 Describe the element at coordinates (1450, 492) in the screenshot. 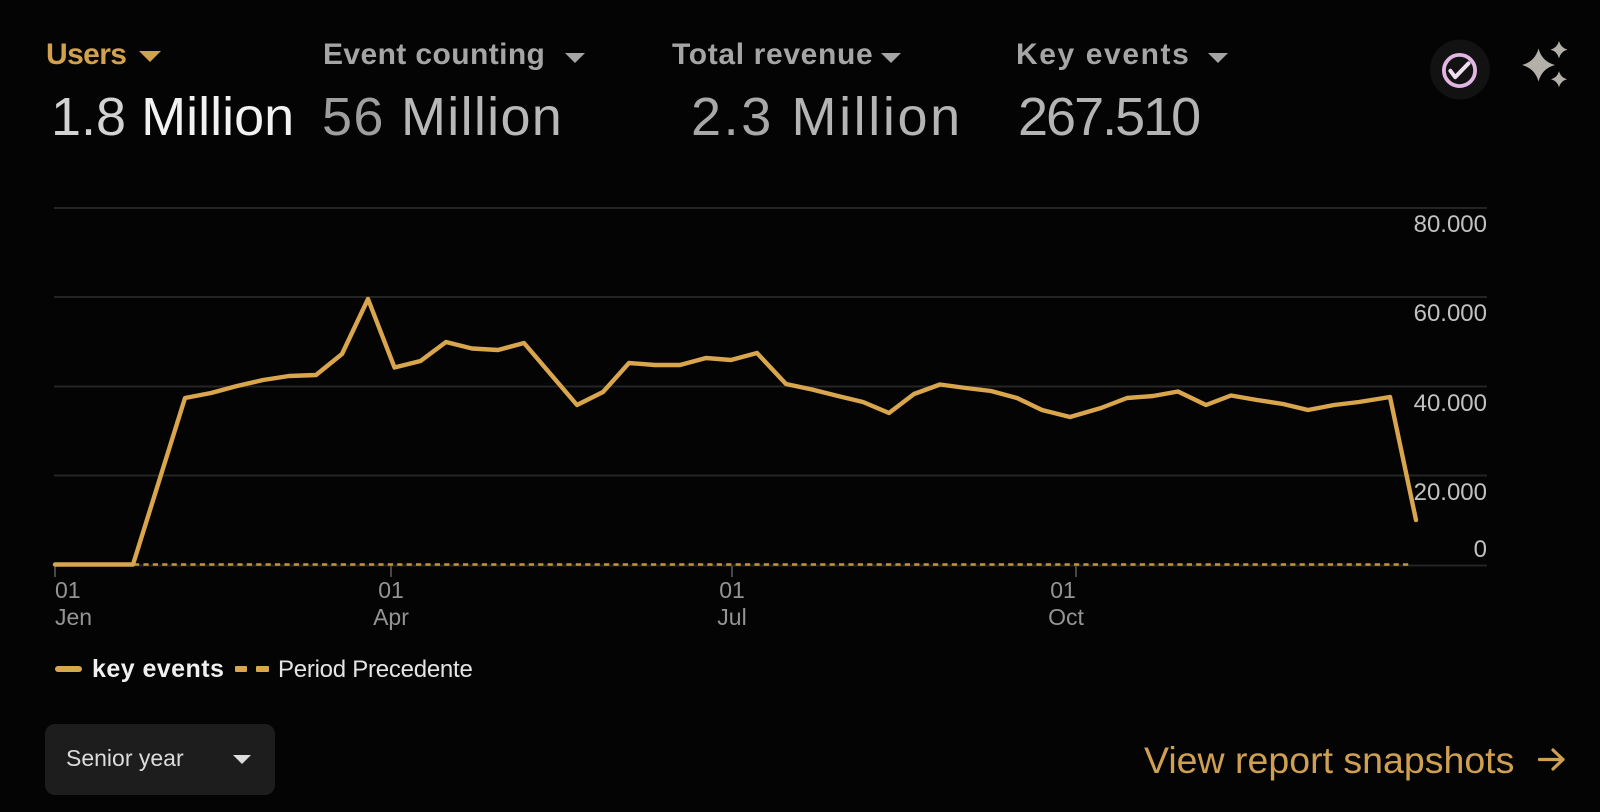

I see `svg-text: 20.000` at that location.